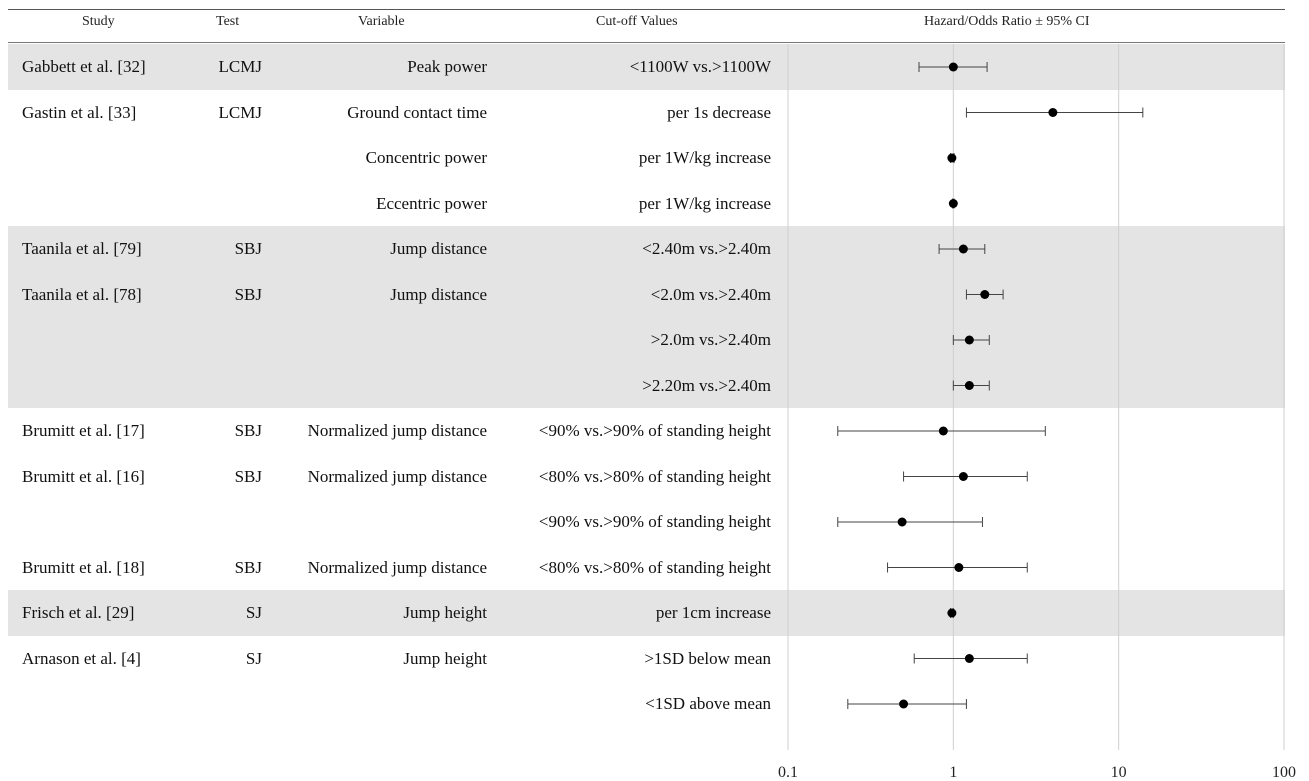 The height and width of the screenshot is (781, 1309). Describe the element at coordinates (79, 112) in the screenshot. I see `cell-study: Gastin et al. [33]` at that location.